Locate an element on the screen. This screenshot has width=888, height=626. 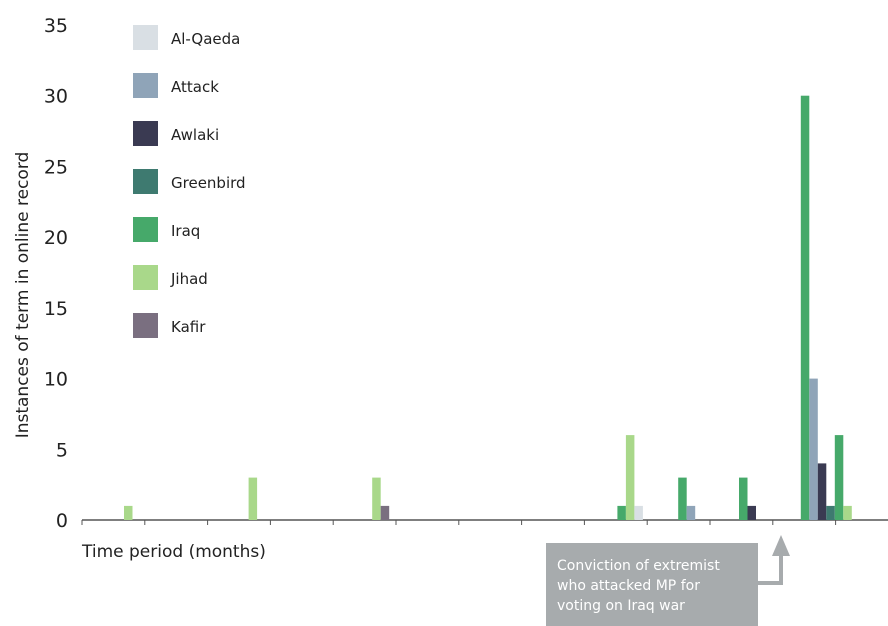
y-tick-label: 30 is located at coordinates (56, 97).